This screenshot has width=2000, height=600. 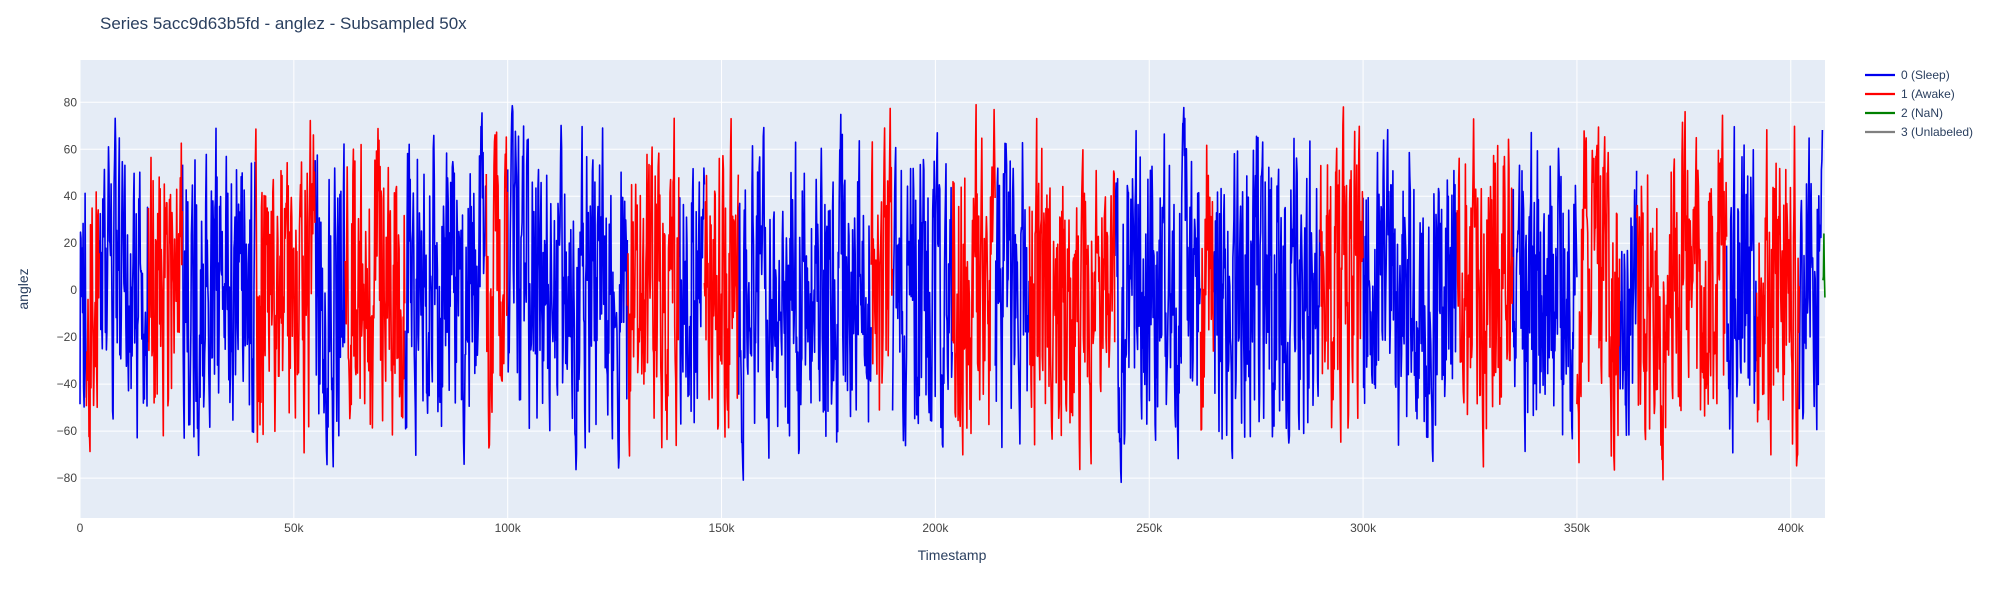 I want to click on x-axis-ticks: 0 50k 100k 150k 200k 250k 300k 350k 400k, so click(x=941, y=528).